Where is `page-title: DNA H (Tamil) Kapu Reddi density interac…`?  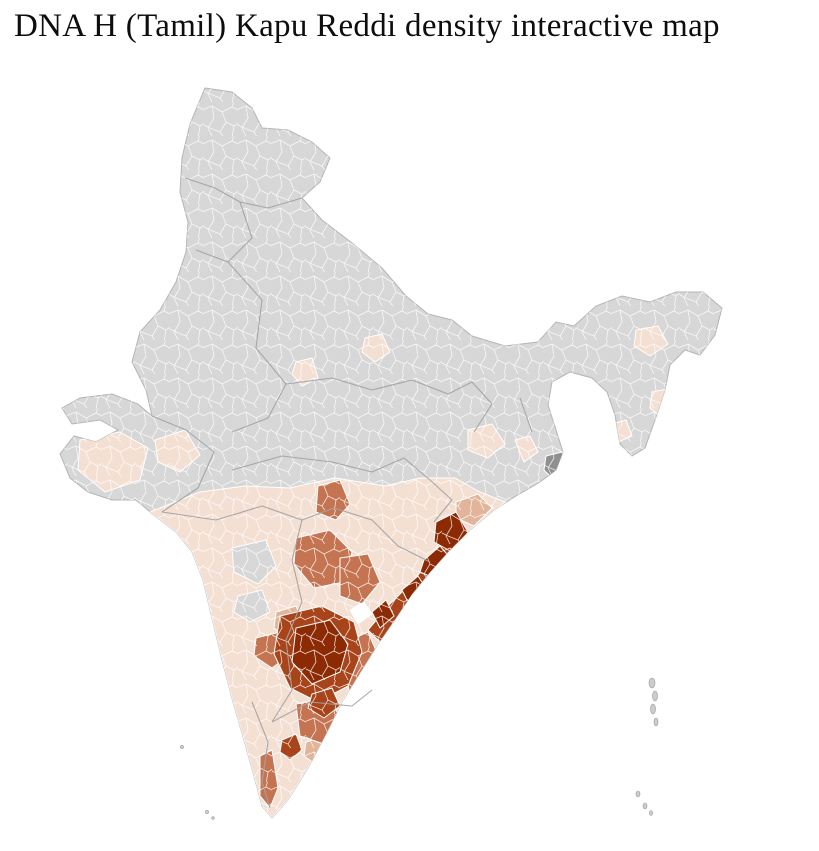
page-title: DNA H (Tamil) Kapu Reddi density interac… is located at coordinates (367, 26).